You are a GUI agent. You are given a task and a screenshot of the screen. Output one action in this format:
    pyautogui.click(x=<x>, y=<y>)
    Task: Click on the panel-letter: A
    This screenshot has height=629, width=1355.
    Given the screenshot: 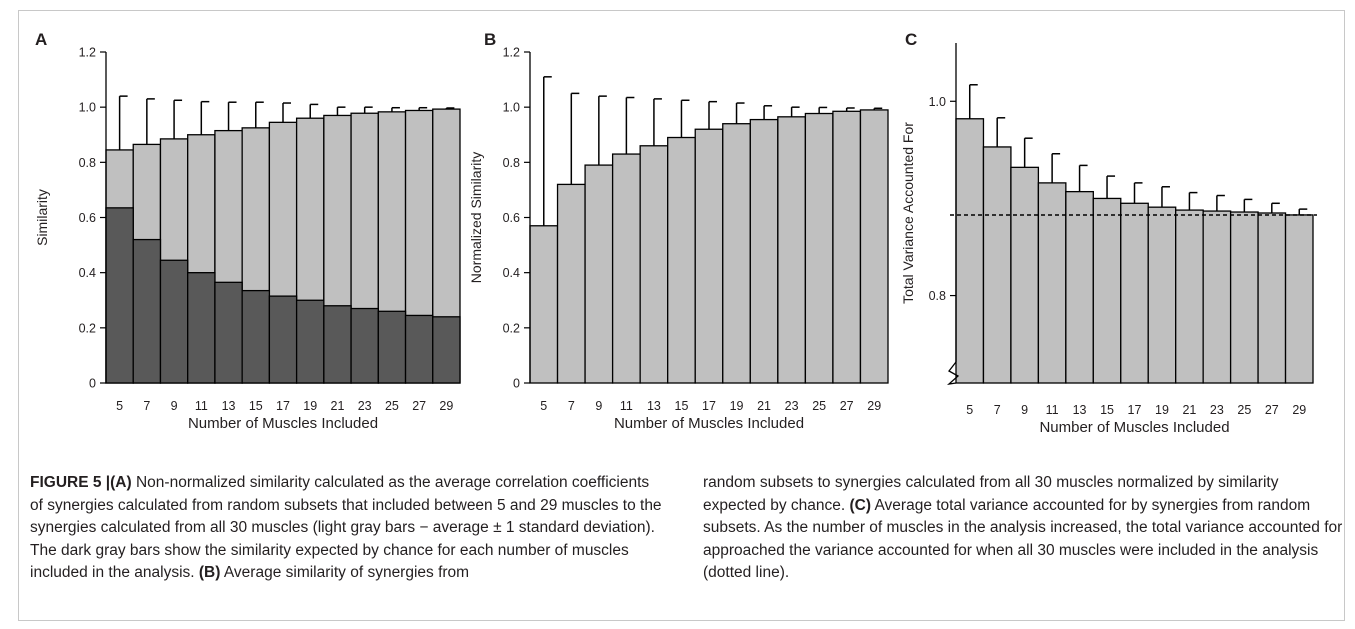 What is the action you would take?
    pyautogui.click(x=41, y=39)
    